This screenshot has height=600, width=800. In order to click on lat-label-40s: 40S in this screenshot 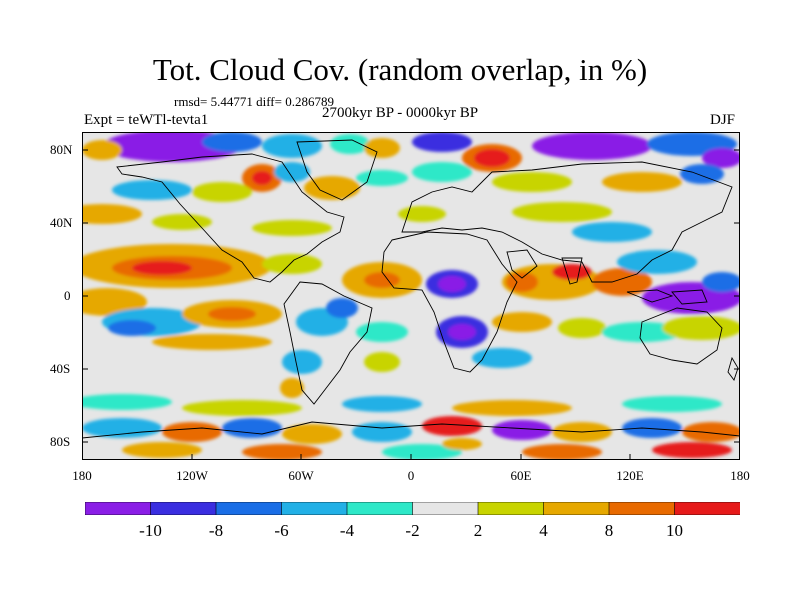, I will do `click(60, 368)`.